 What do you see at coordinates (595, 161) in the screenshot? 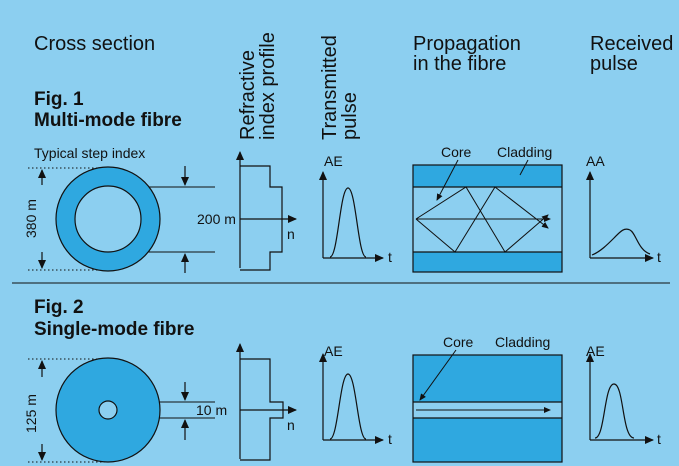
I see `fig1-aa-label: AA` at bounding box center [595, 161].